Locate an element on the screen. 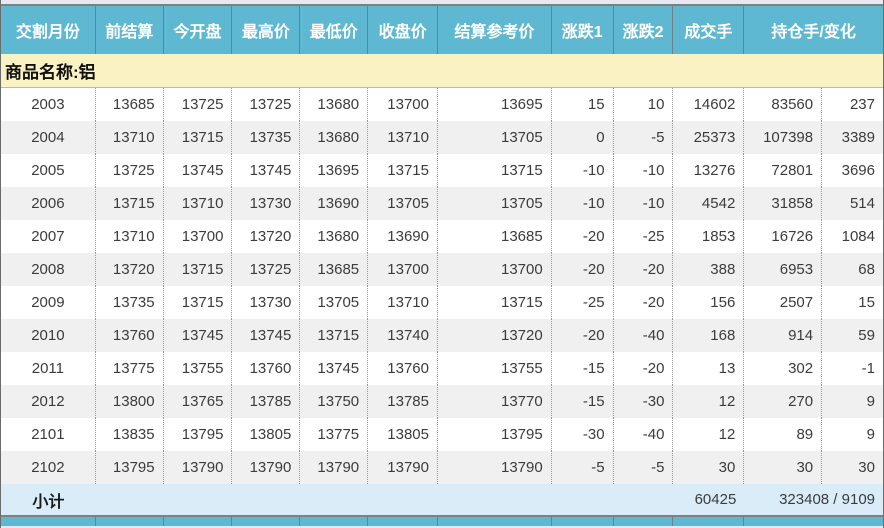  cell-value: 13760 is located at coordinates (266, 368).